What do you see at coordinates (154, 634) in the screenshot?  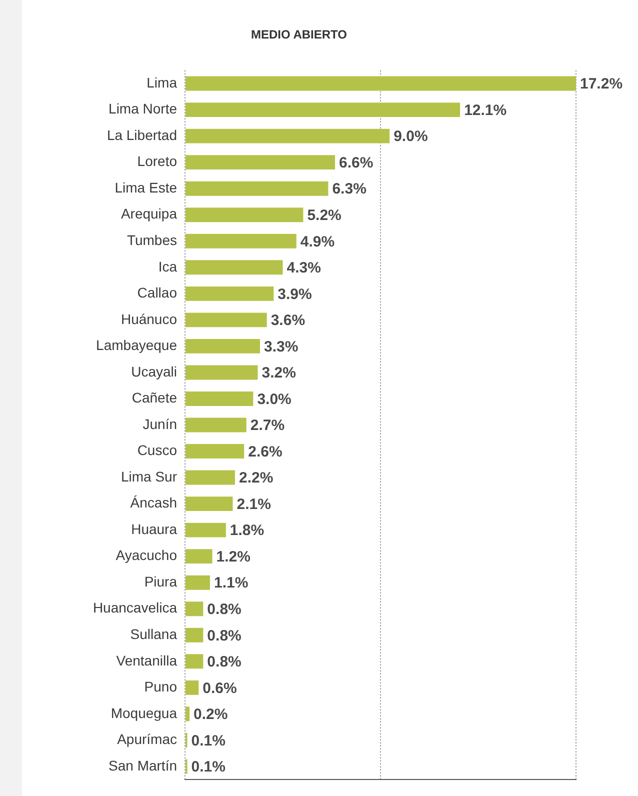 I see `y-tick-label: Sullana` at bounding box center [154, 634].